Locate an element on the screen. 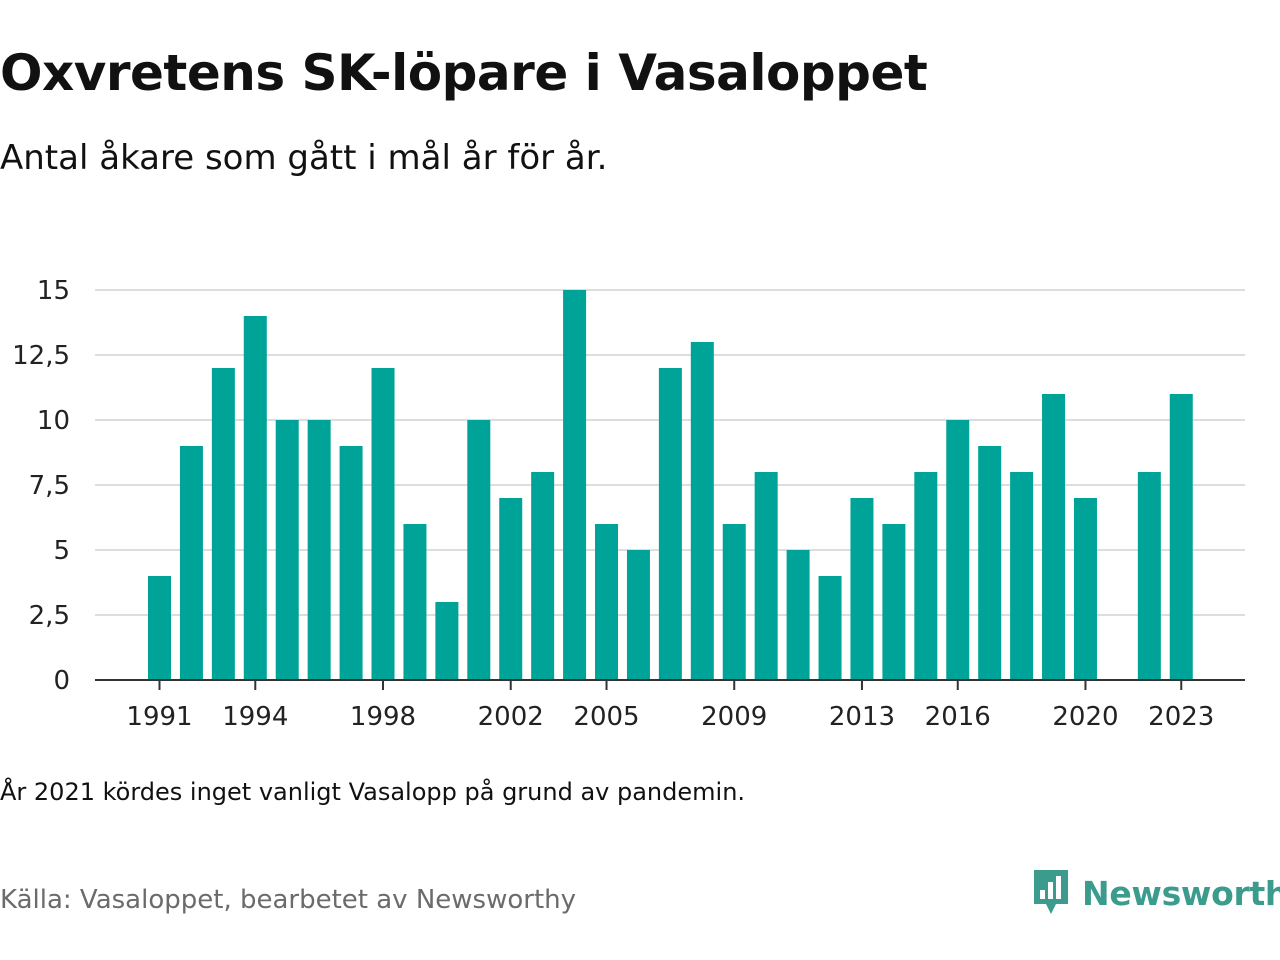 The height and width of the screenshot is (960, 1280). y-axis: 0 2,5 5 7,5 10 12,5 15 is located at coordinates (41, 486).